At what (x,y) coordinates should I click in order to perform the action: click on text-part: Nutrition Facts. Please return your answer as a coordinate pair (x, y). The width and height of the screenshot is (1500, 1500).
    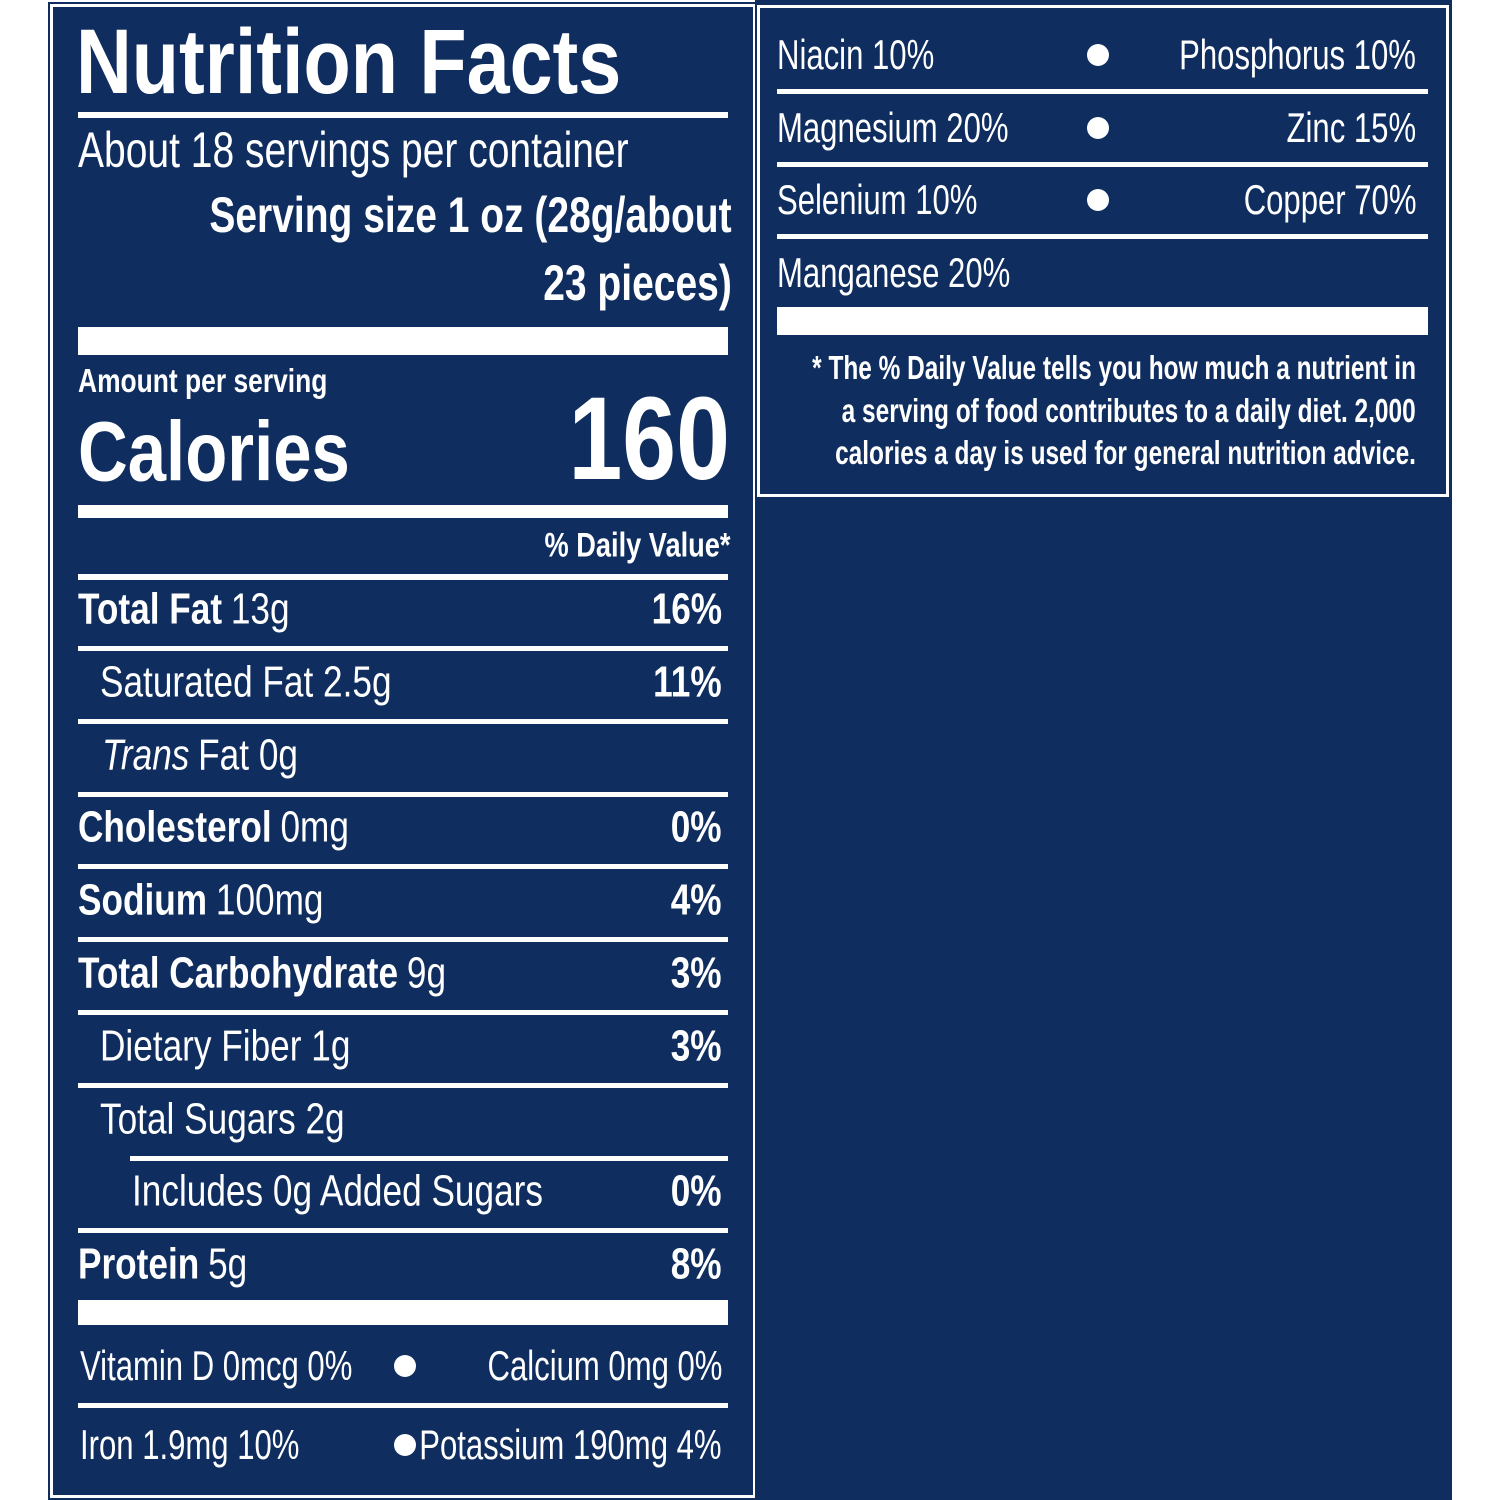
    Looking at the image, I should click on (349, 61).